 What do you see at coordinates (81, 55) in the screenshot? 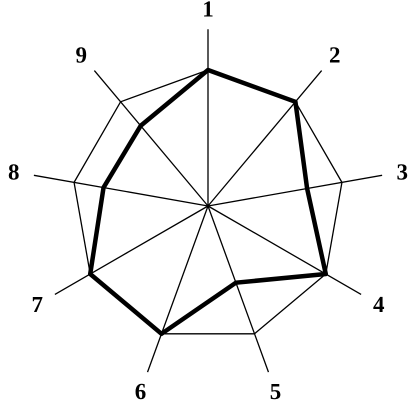
I see `spoke-label: 9` at bounding box center [81, 55].